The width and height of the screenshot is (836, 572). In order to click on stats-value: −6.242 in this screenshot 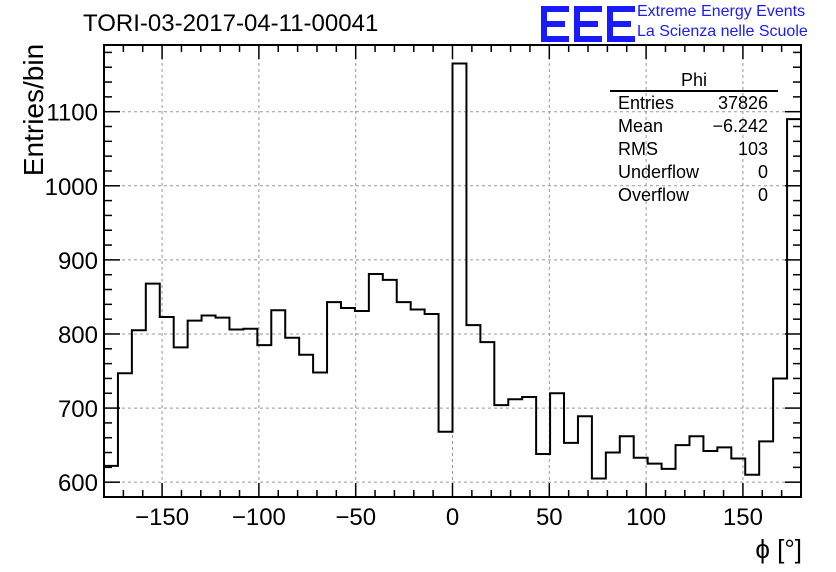, I will do `click(740, 126)`.